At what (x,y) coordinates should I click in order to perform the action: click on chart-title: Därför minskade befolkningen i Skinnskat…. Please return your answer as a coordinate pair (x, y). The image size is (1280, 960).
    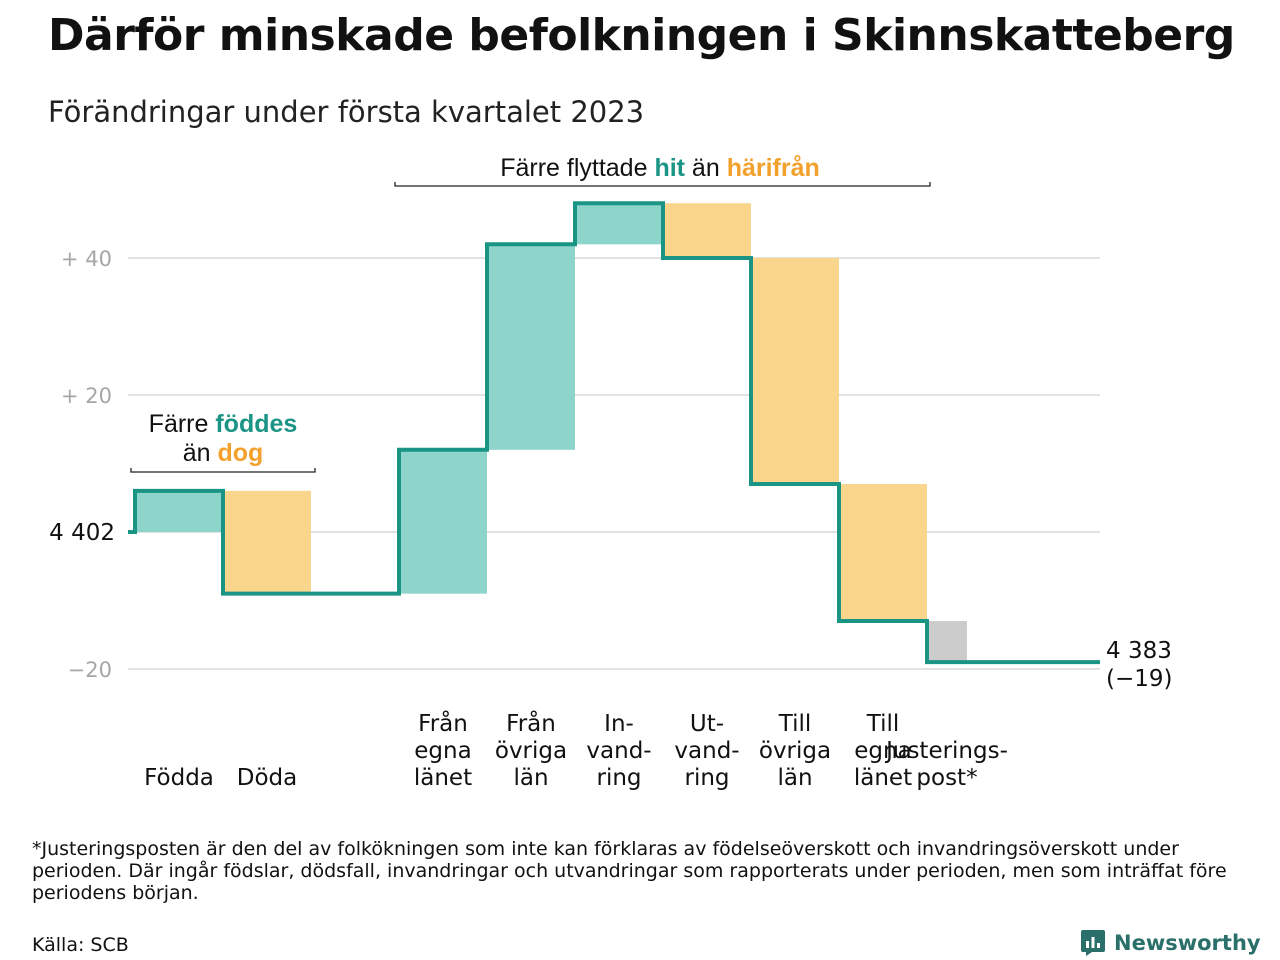
    Looking at the image, I should click on (641, 35).